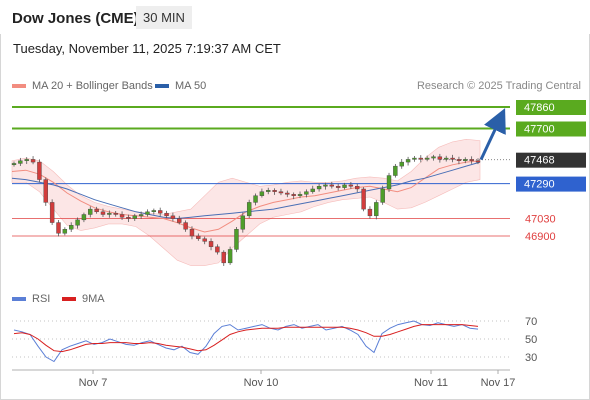  I want to click on rsi-9ma-line, so click(246, 338).